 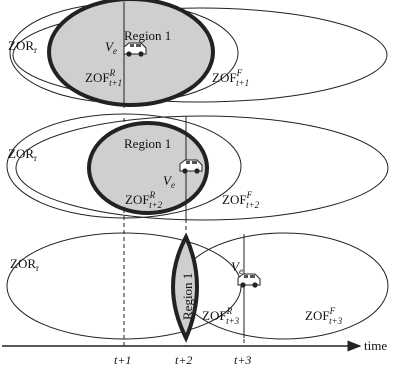 What do you see at coordinates (241, 200) in the screenshot?
I see `zof-f-label: ZOFF t+2` at bounding box center [241, 200].